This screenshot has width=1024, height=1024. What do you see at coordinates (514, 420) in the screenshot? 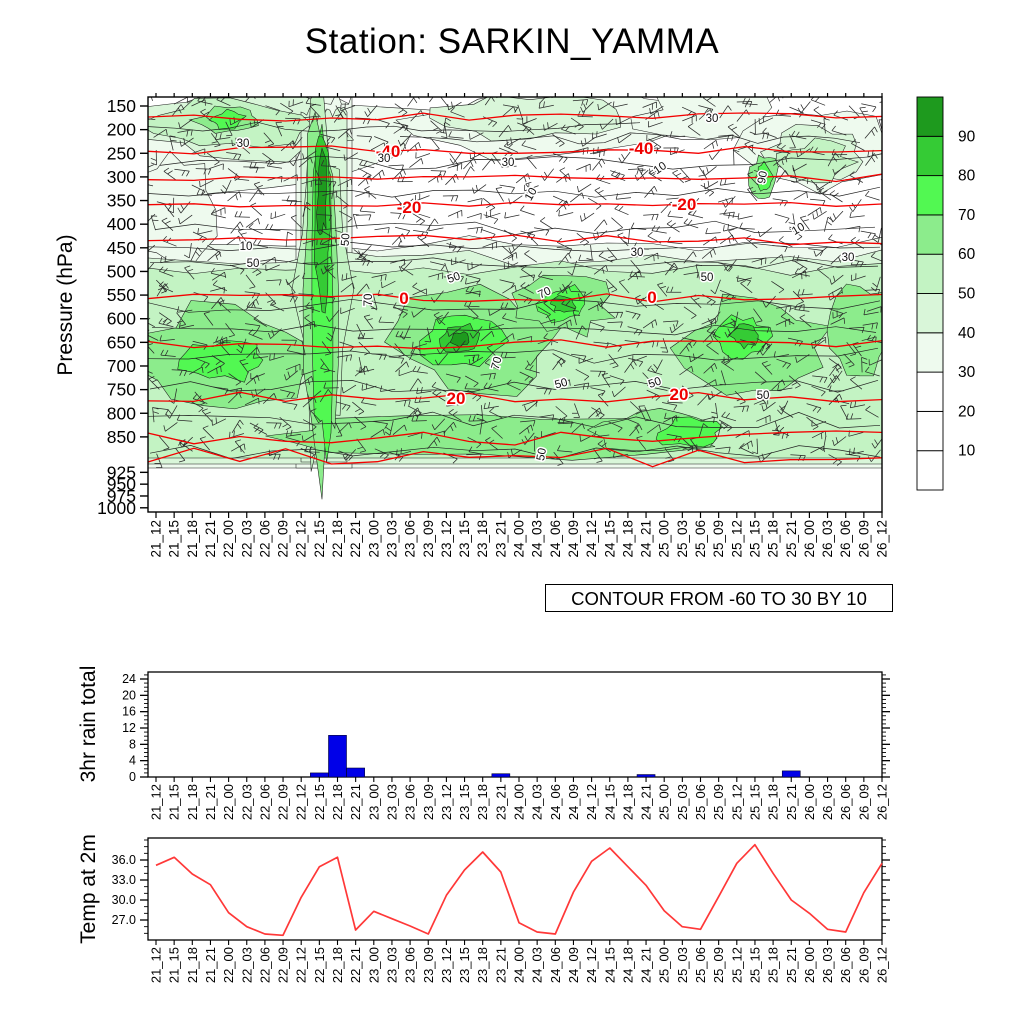
I see `black-contour-line` at bounding box center [514, 420].